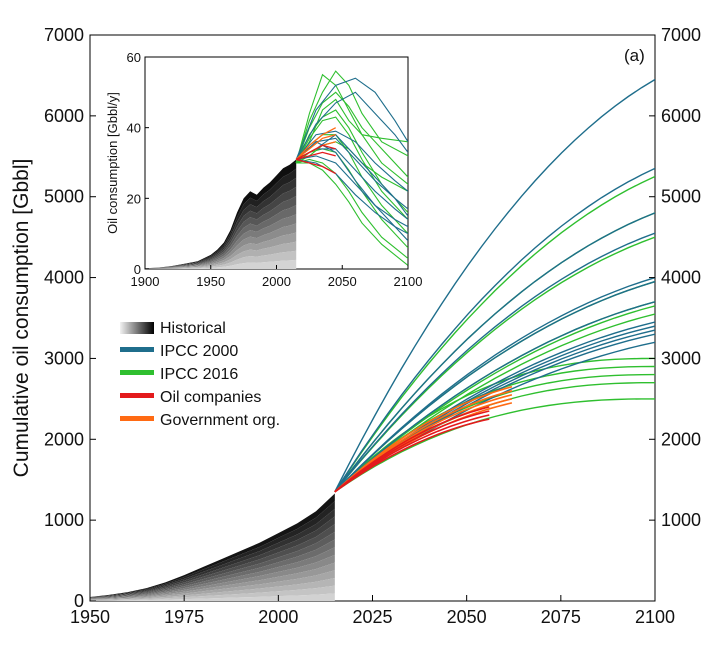 Image resolution: width=715 pixels, height=648 pixels. Describe the element at coordinates (137, 328) in the screenshot. I see `legend-swatch-historical` at that location.